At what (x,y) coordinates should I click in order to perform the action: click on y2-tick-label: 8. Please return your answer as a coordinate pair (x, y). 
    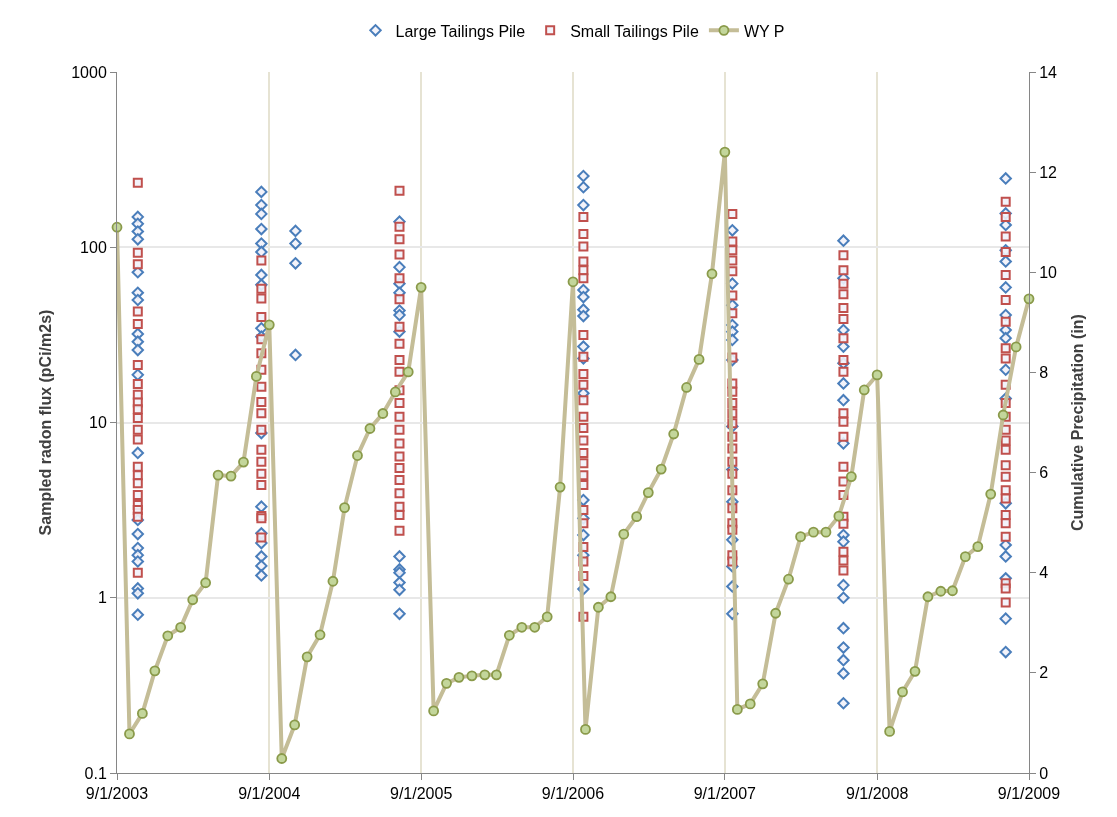
    Looking at the image, I should click on (1044, 373).